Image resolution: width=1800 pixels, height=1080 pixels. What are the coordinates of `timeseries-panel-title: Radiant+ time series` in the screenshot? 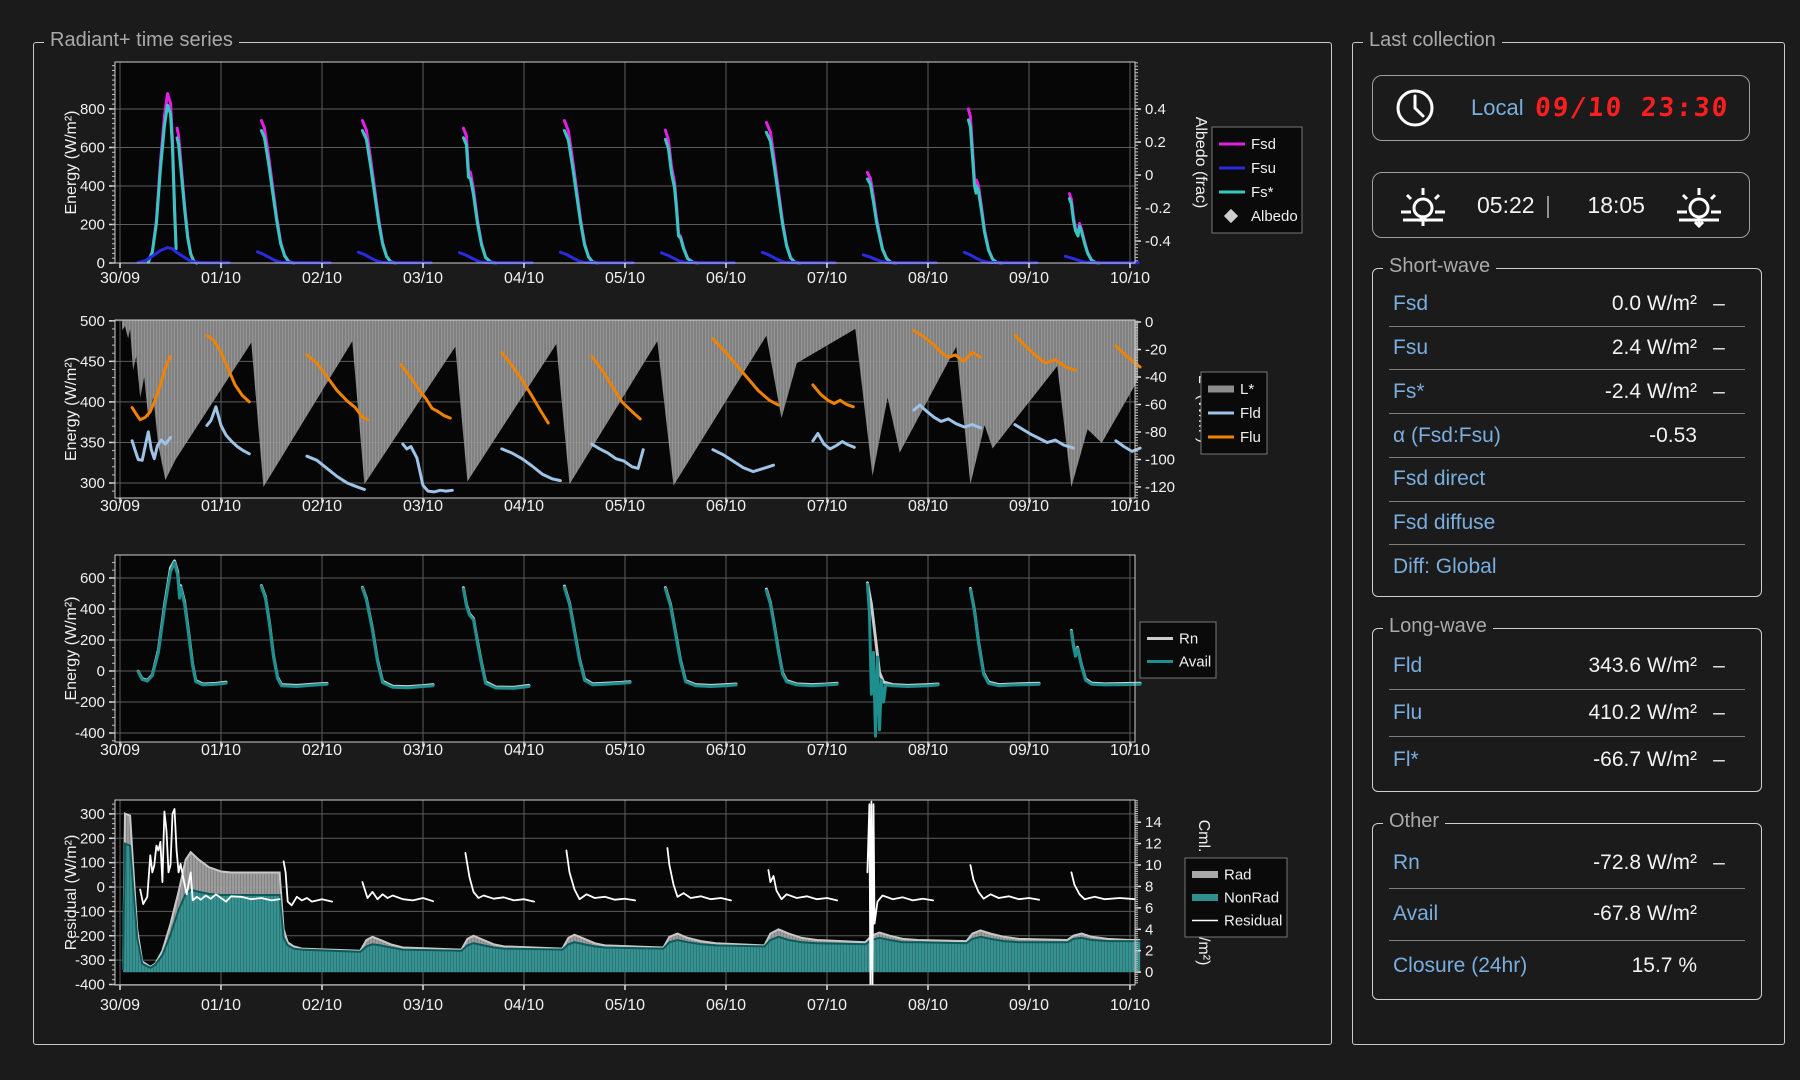 It's located at (141, 40).